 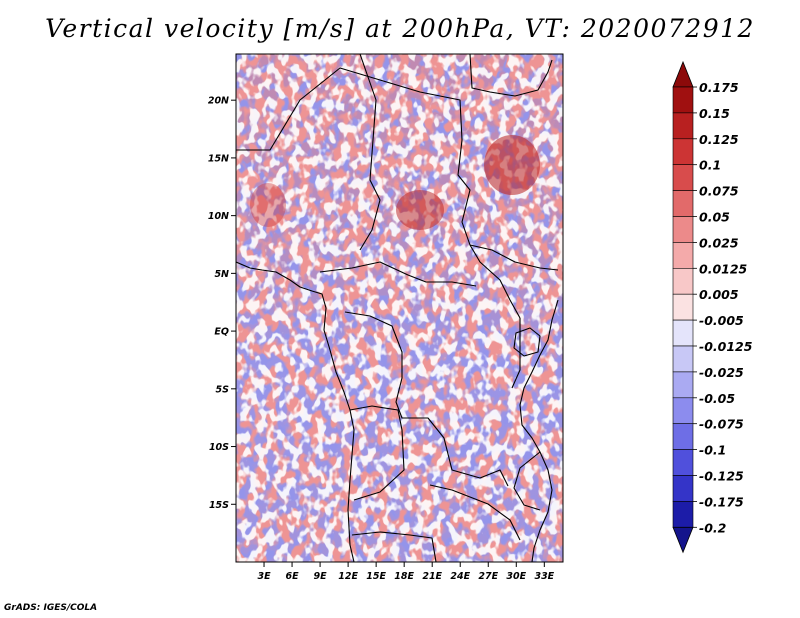 I want to click on lon-tick-label: 3E, so click(x=264, y=576).